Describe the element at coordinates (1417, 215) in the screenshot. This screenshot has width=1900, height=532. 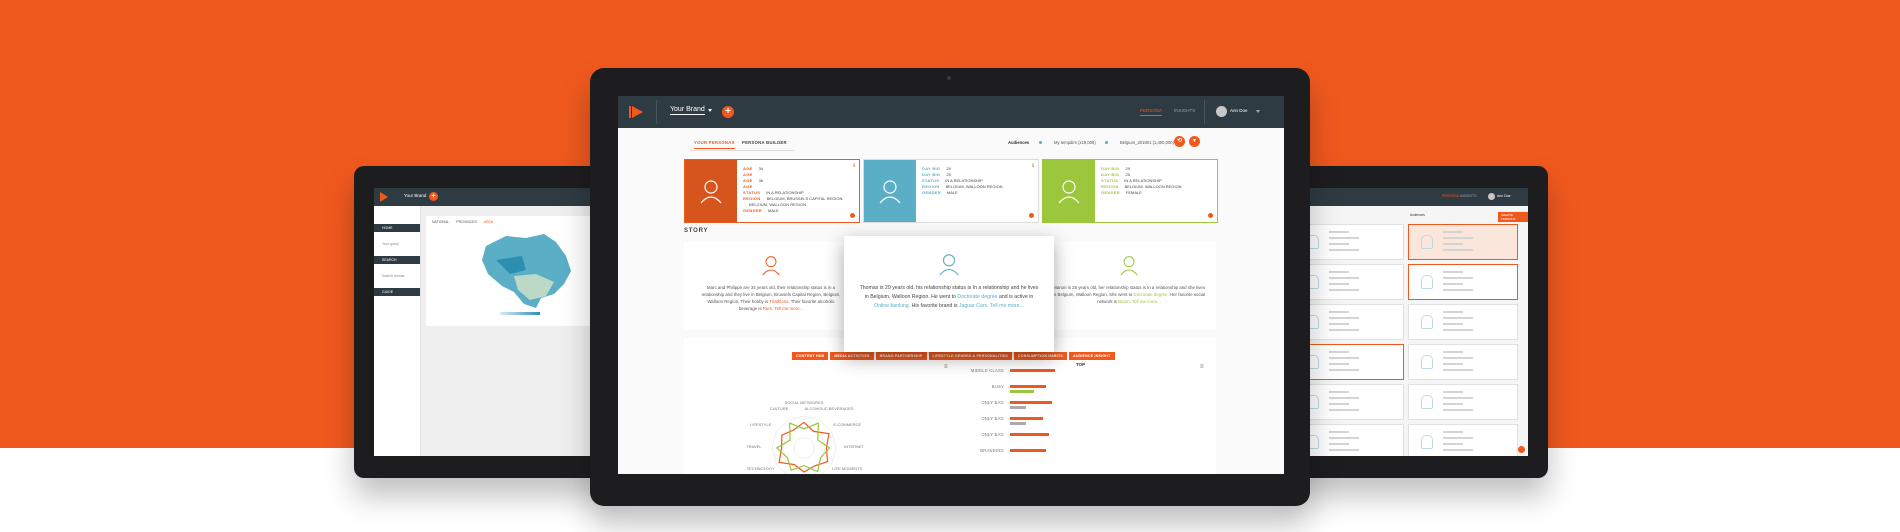
I see `right-audiences-label: Audiences` at that location.